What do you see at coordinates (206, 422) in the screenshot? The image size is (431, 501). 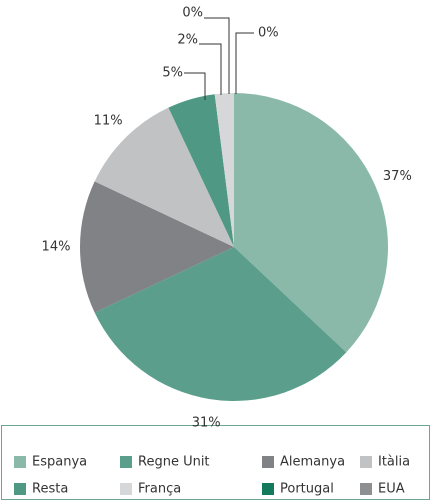 I see `data-label: 31%` at bounding box center [206, 422].